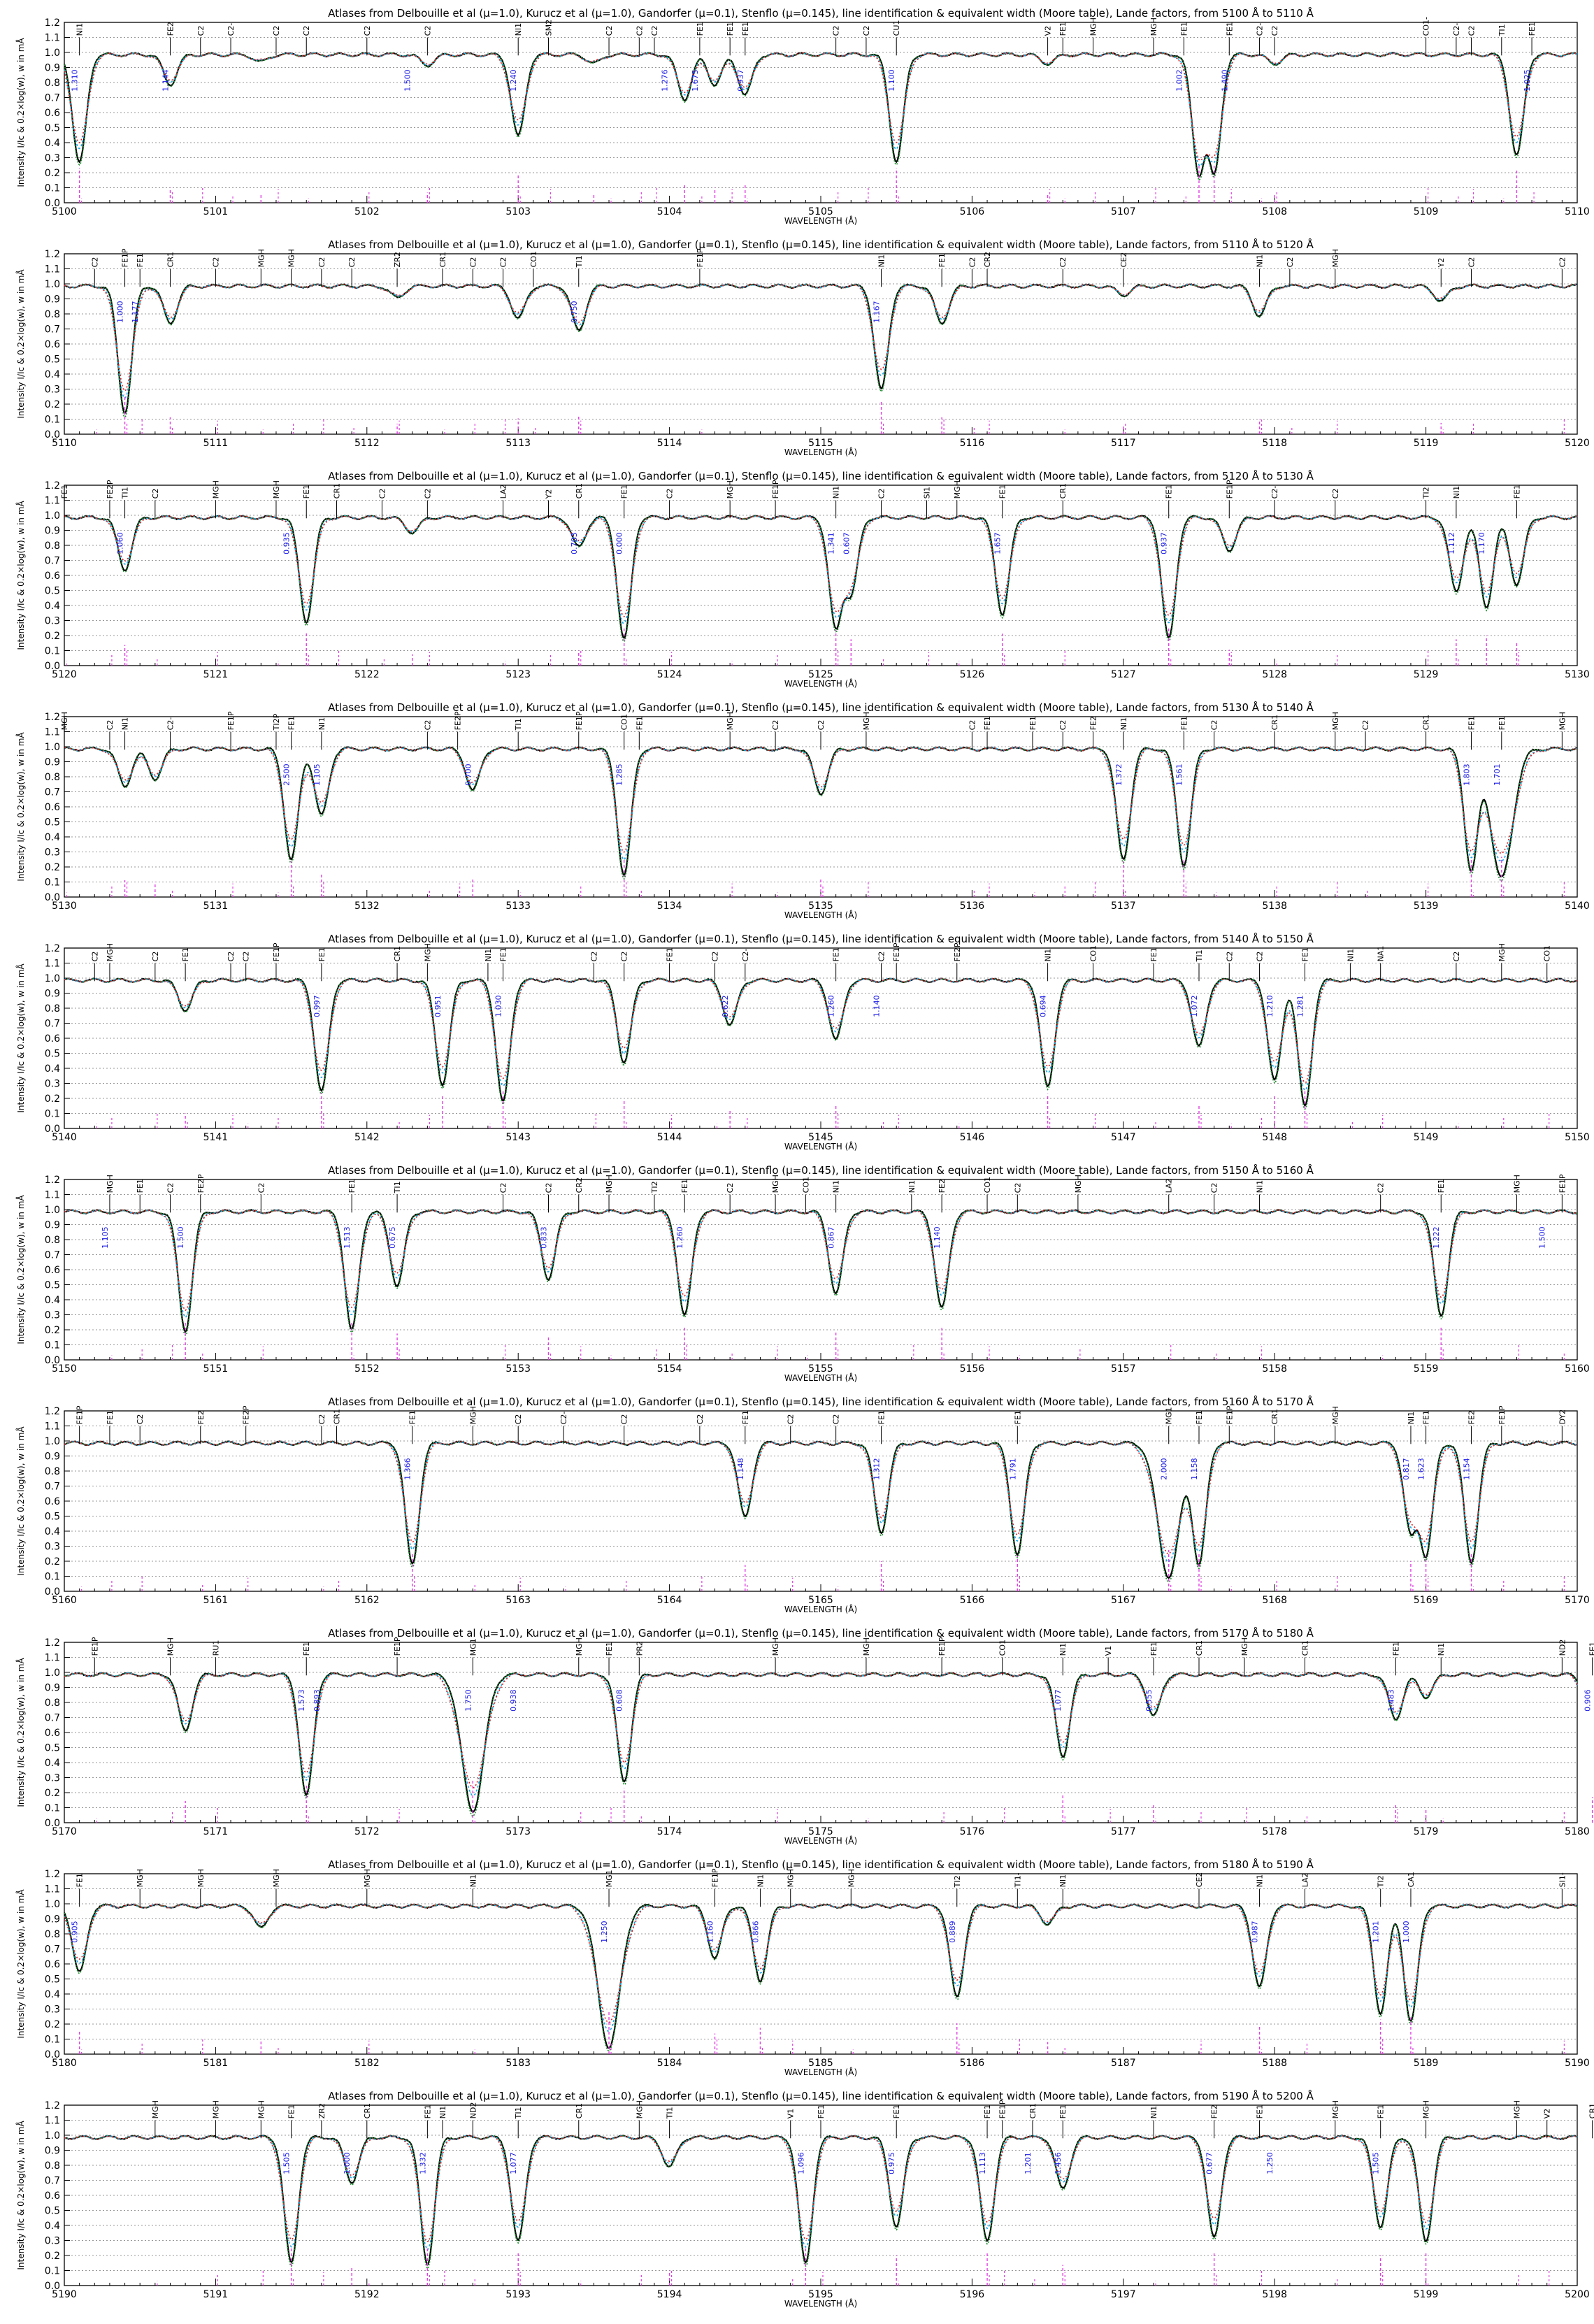 The image size is (1594, 2324). What do you see at coordinates (972, 211) in the screenshot?
I see `x-tick-label: 5106` at bounding box center [972, 211].